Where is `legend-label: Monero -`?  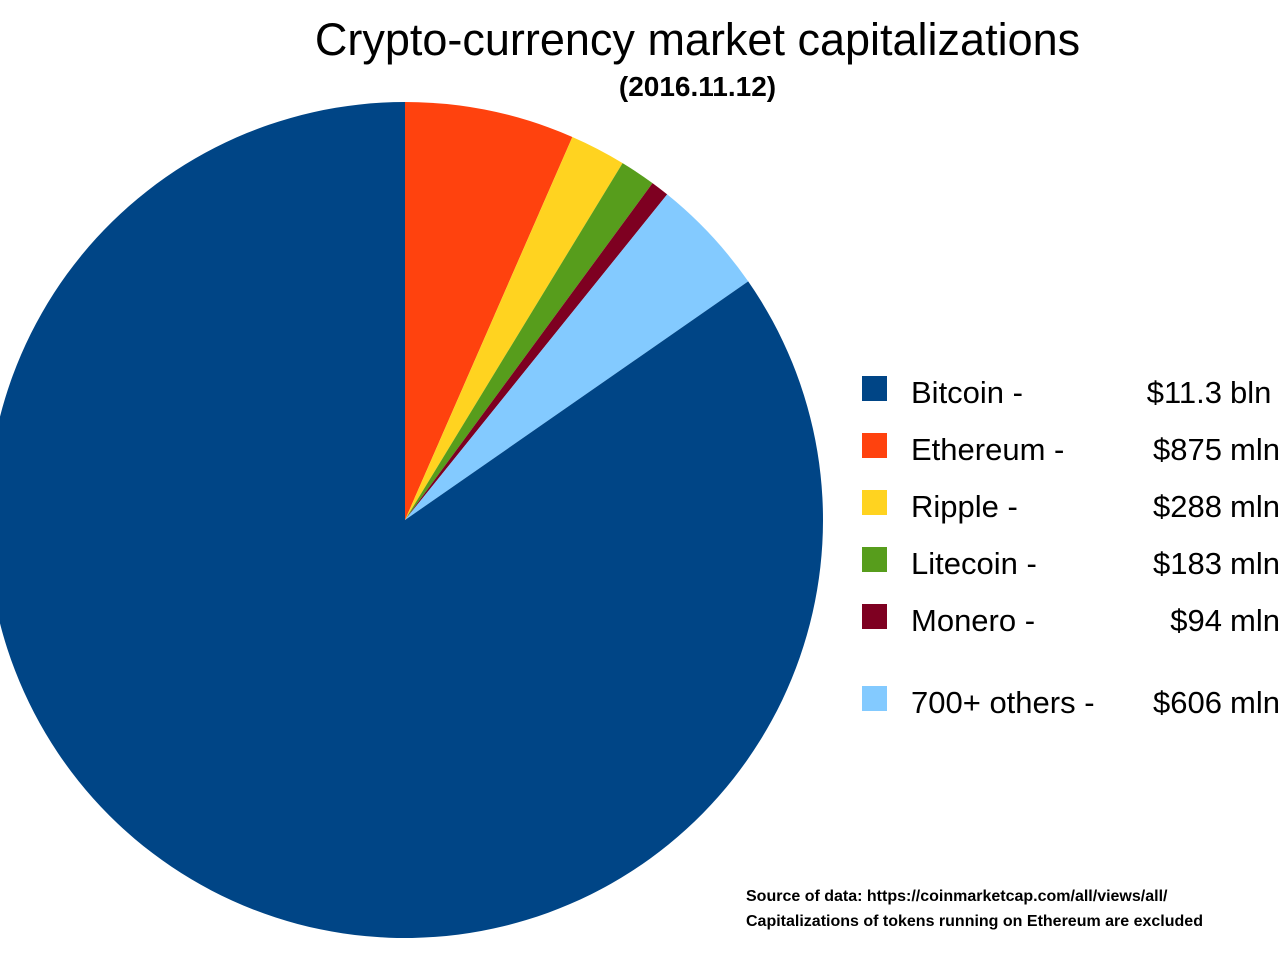
legend-label: Monero - is located at coordinates (973, 620).